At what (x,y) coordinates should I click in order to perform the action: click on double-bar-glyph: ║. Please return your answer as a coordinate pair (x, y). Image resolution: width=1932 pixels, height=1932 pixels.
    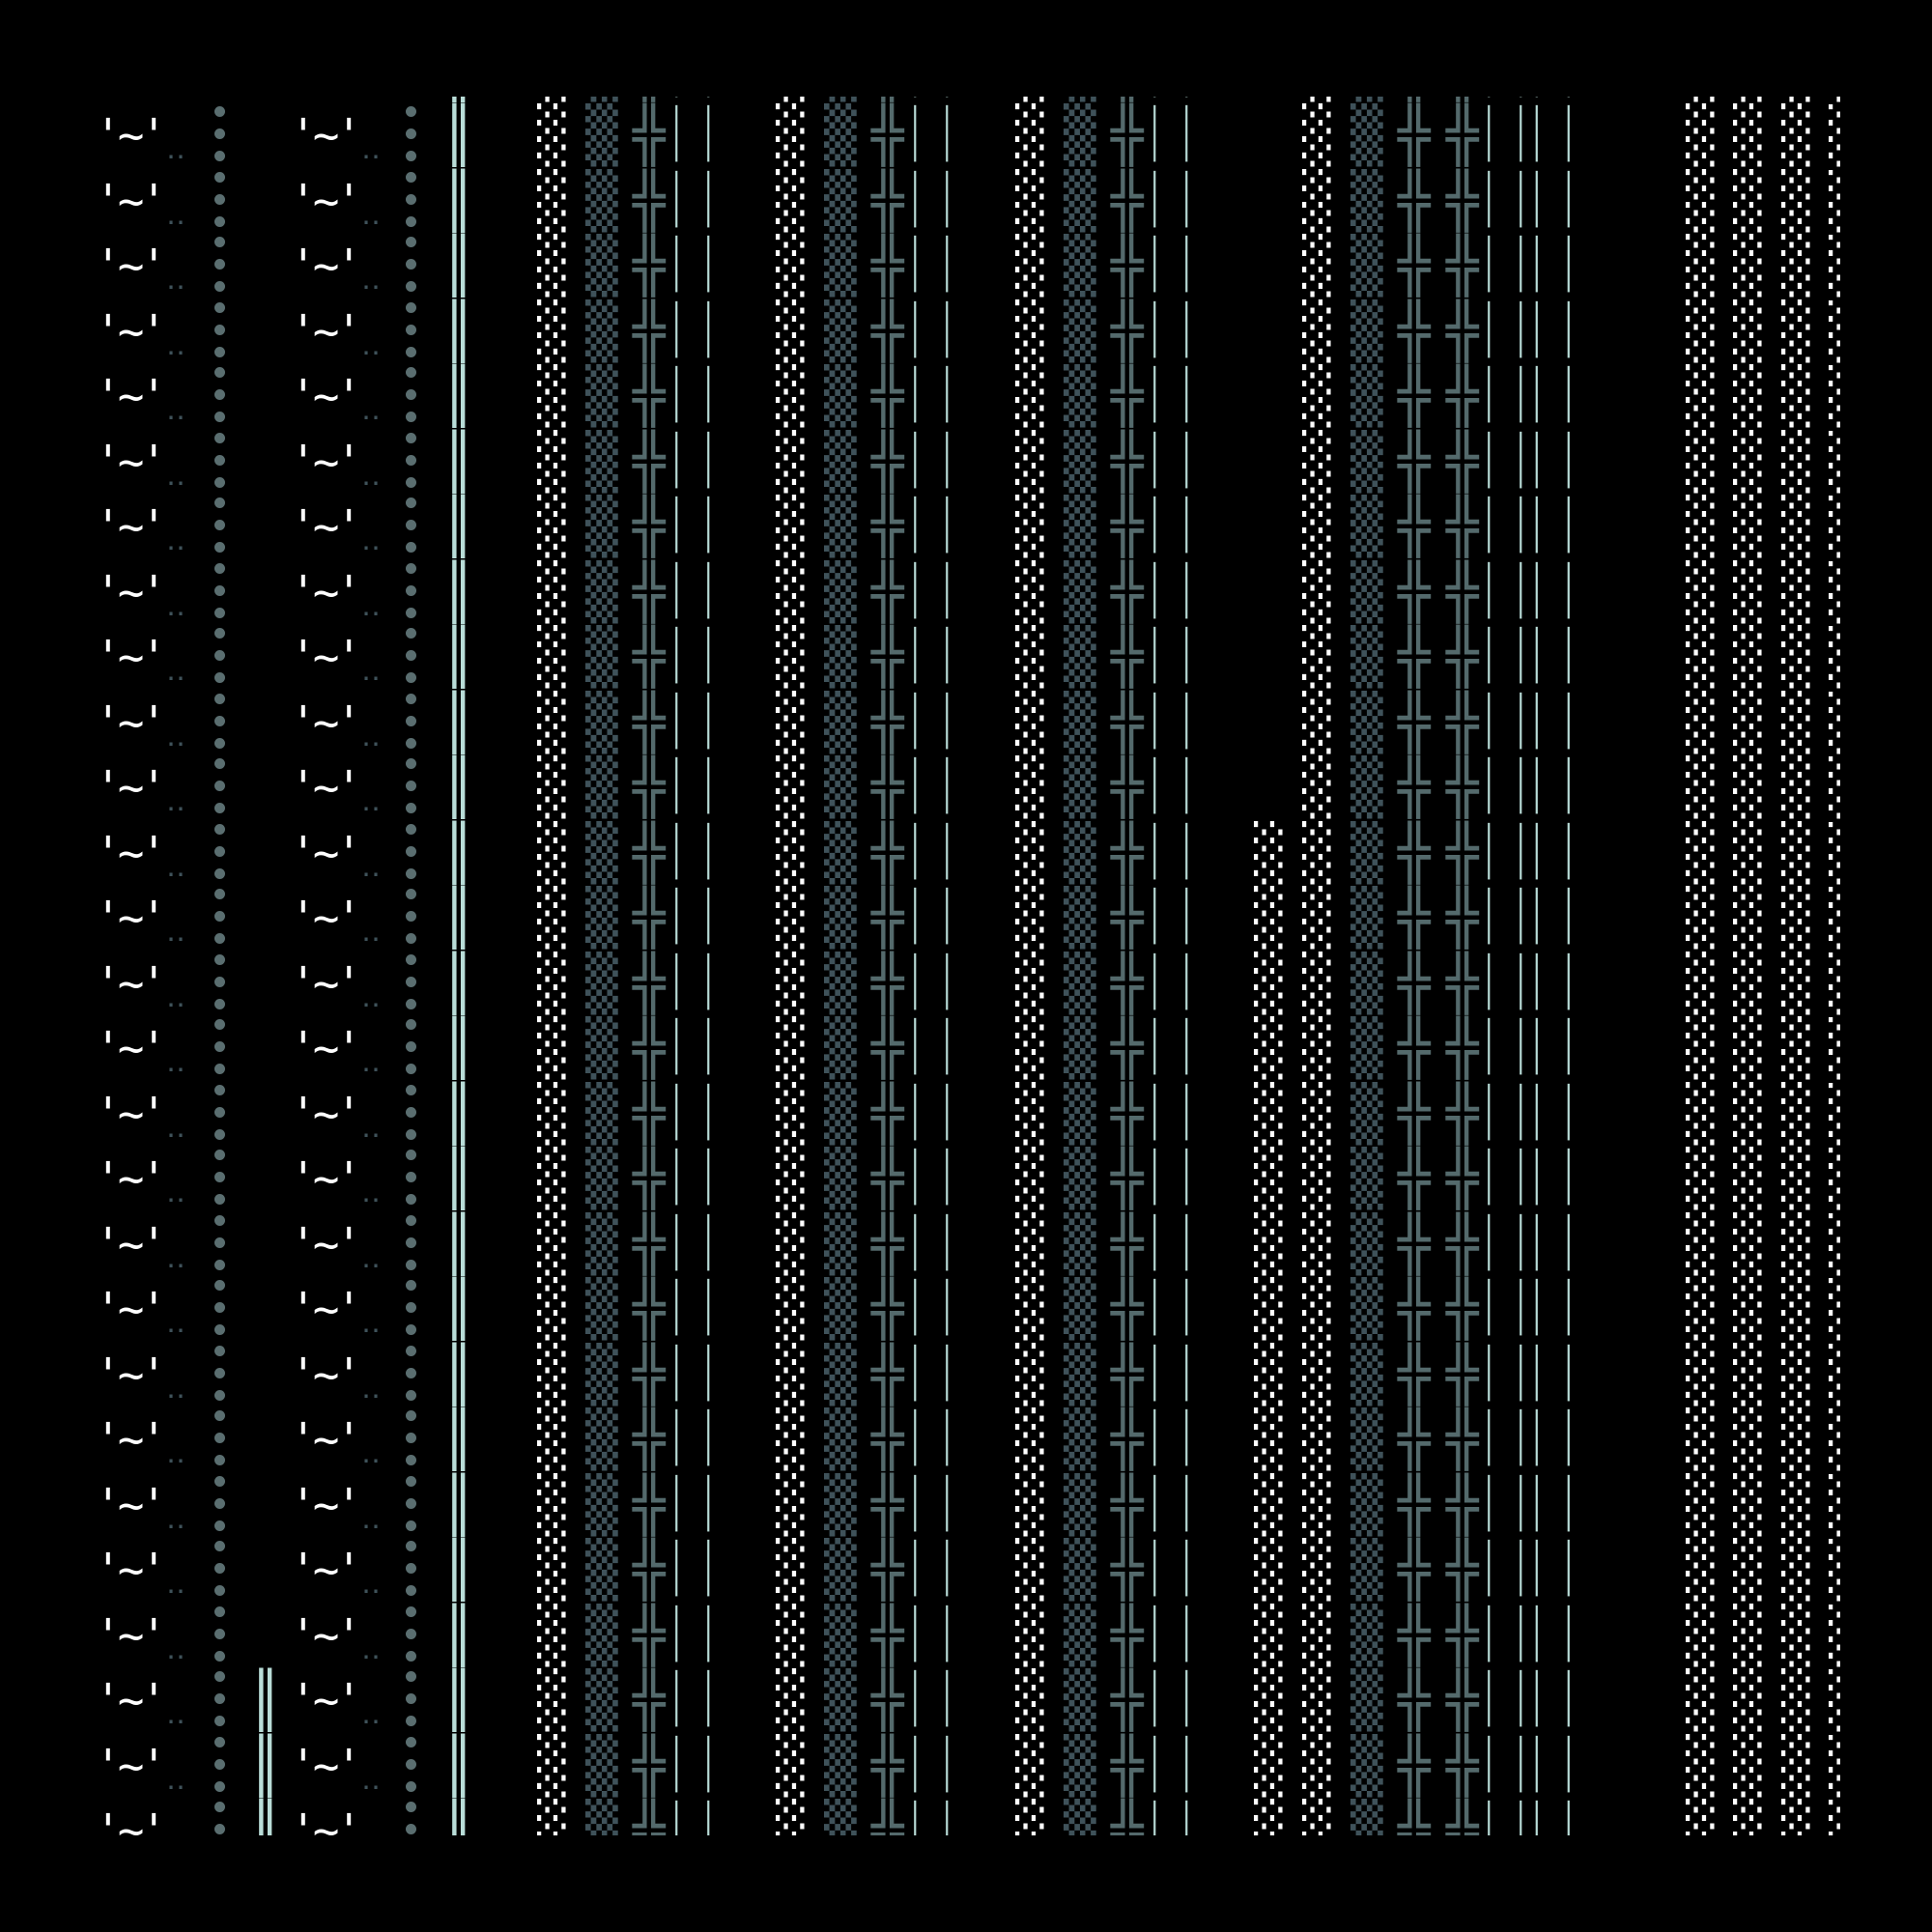
    Looking at the image, I should click on (265, 1766).